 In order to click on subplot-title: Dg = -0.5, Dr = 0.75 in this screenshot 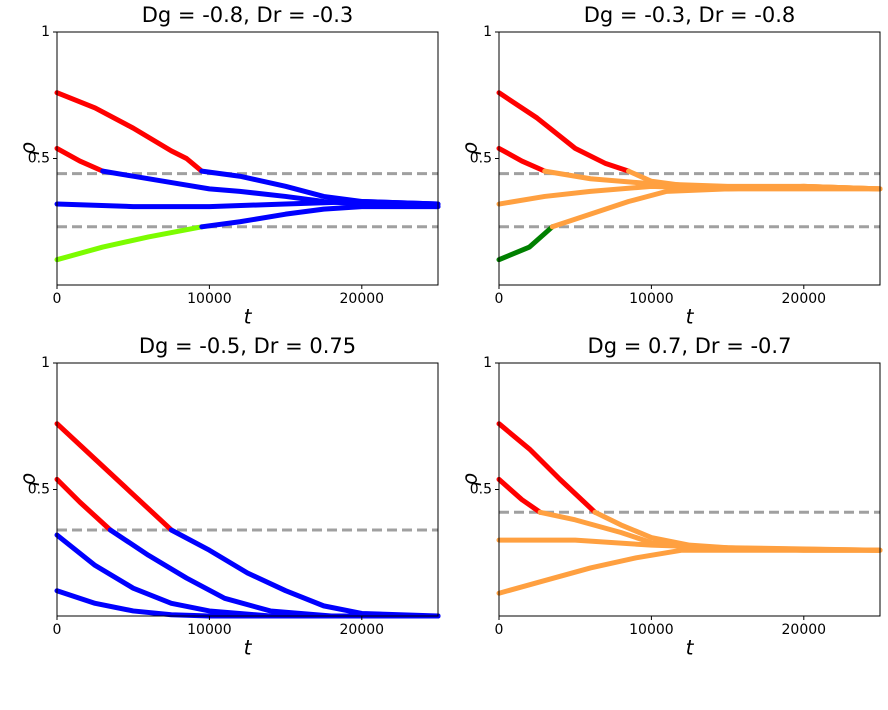, I will do `click(247, 346)`.